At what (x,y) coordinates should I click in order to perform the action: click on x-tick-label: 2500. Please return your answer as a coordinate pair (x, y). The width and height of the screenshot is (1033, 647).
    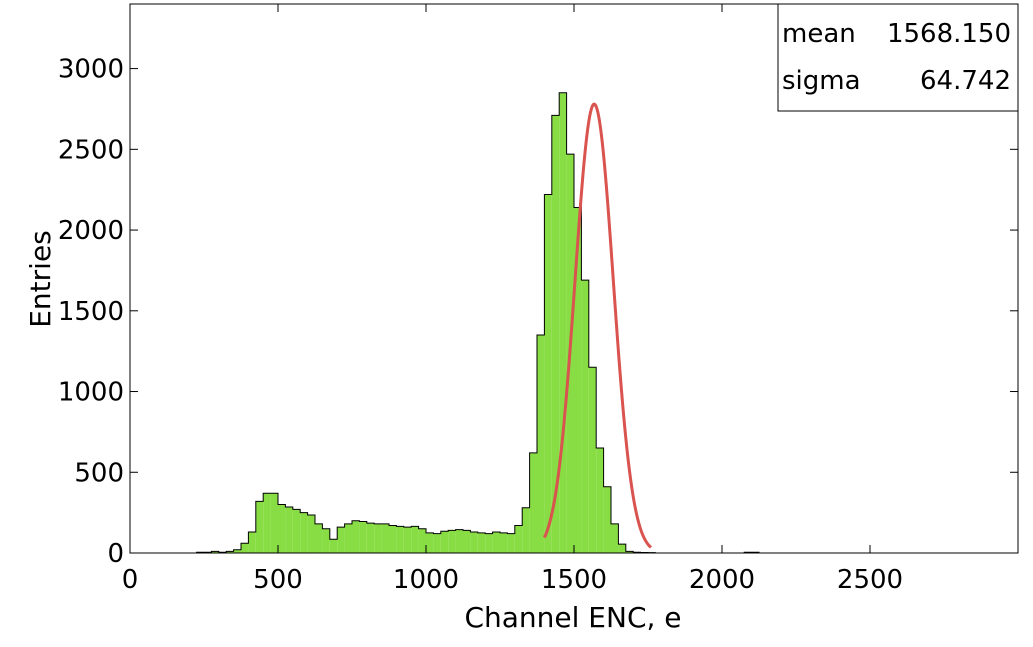
    Looking at the image, I should click on (870, 580).